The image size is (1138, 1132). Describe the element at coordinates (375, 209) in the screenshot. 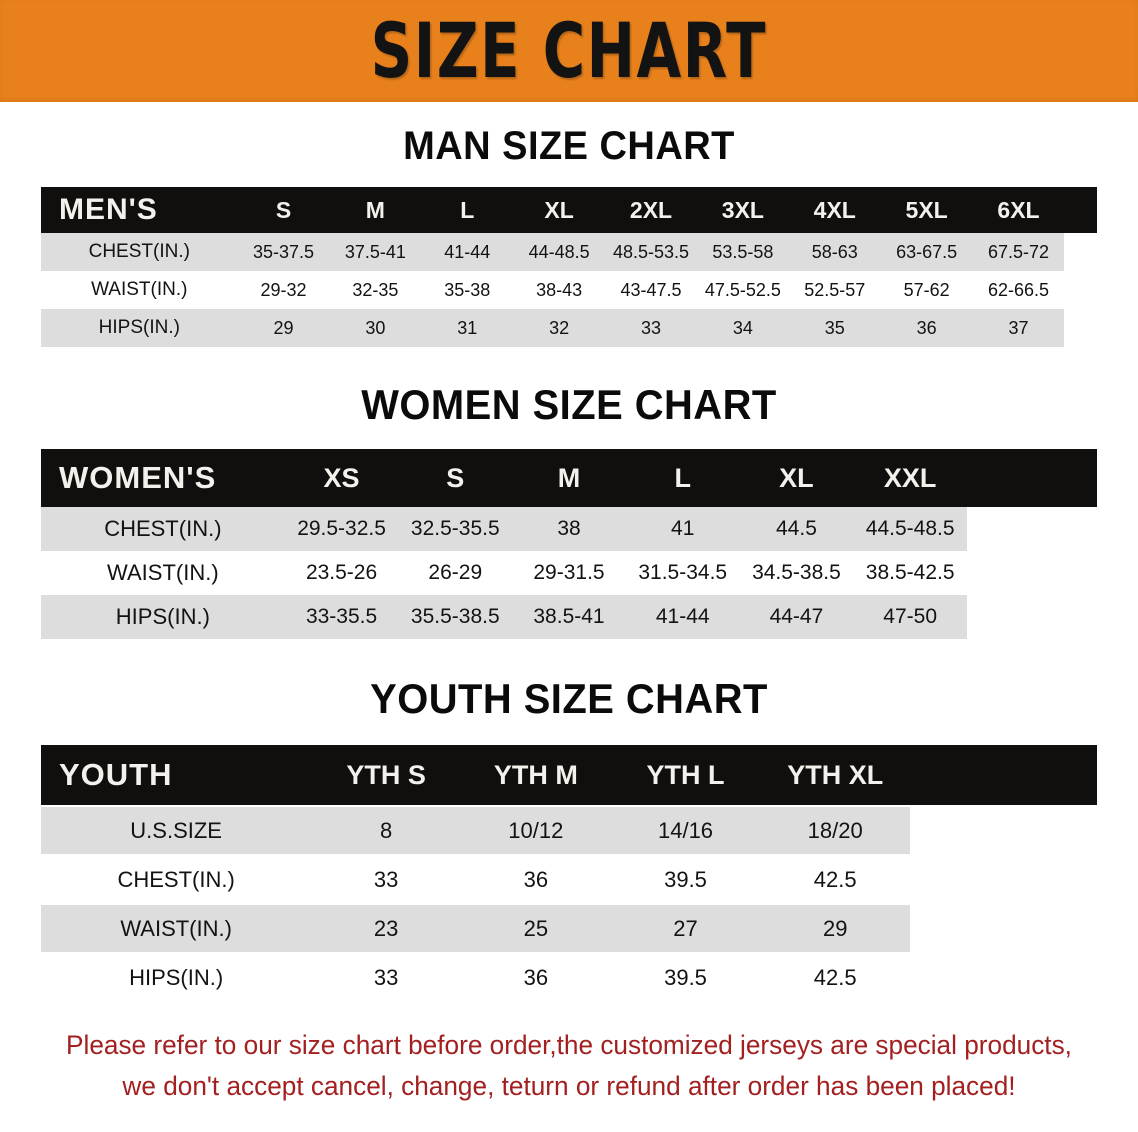

I see `men-size-header-2: M` at that location.